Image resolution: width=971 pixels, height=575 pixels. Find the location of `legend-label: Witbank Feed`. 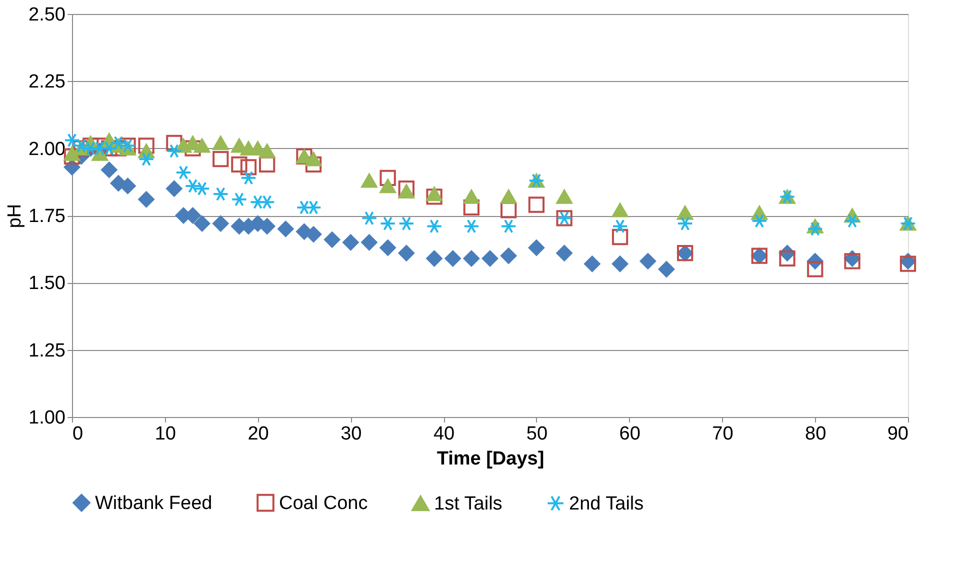

legend-label: Witbank Feed is located at coordinates (153, 503).